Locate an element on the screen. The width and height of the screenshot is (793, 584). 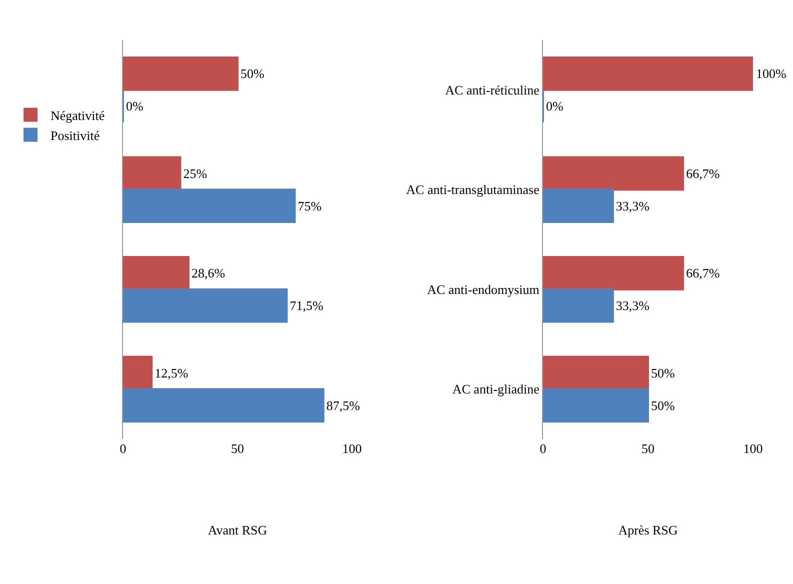
data-label: 87,5% is located at coordinates (343, 405).